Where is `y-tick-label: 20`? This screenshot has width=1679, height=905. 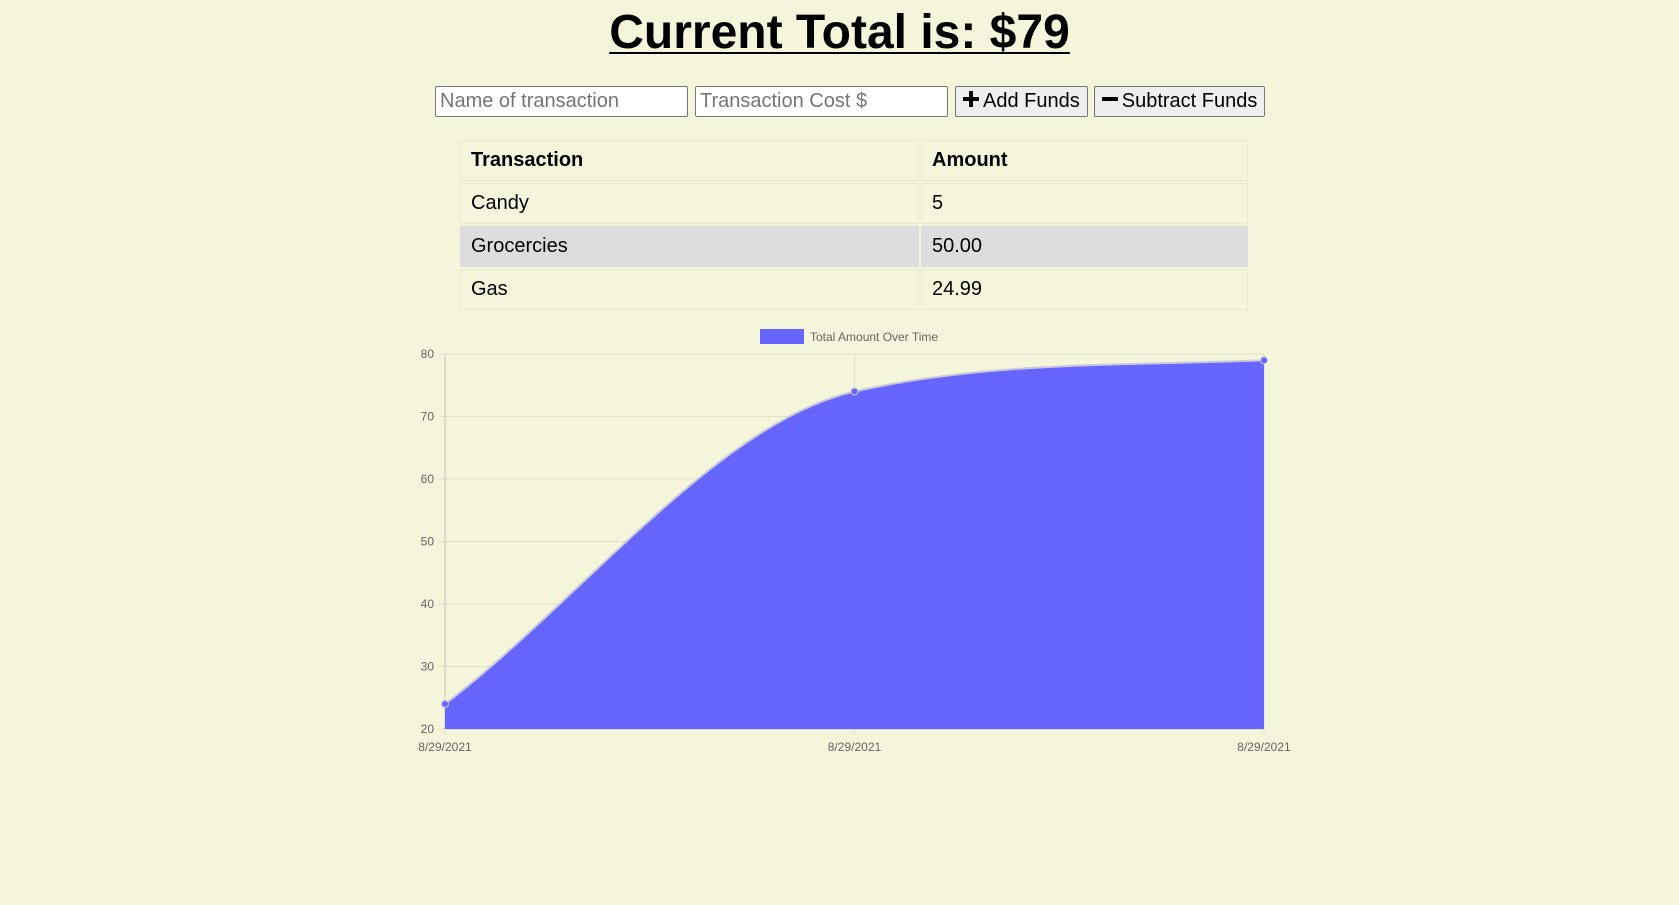
y-tick-label: 20 is located at coordinates (428, 729).